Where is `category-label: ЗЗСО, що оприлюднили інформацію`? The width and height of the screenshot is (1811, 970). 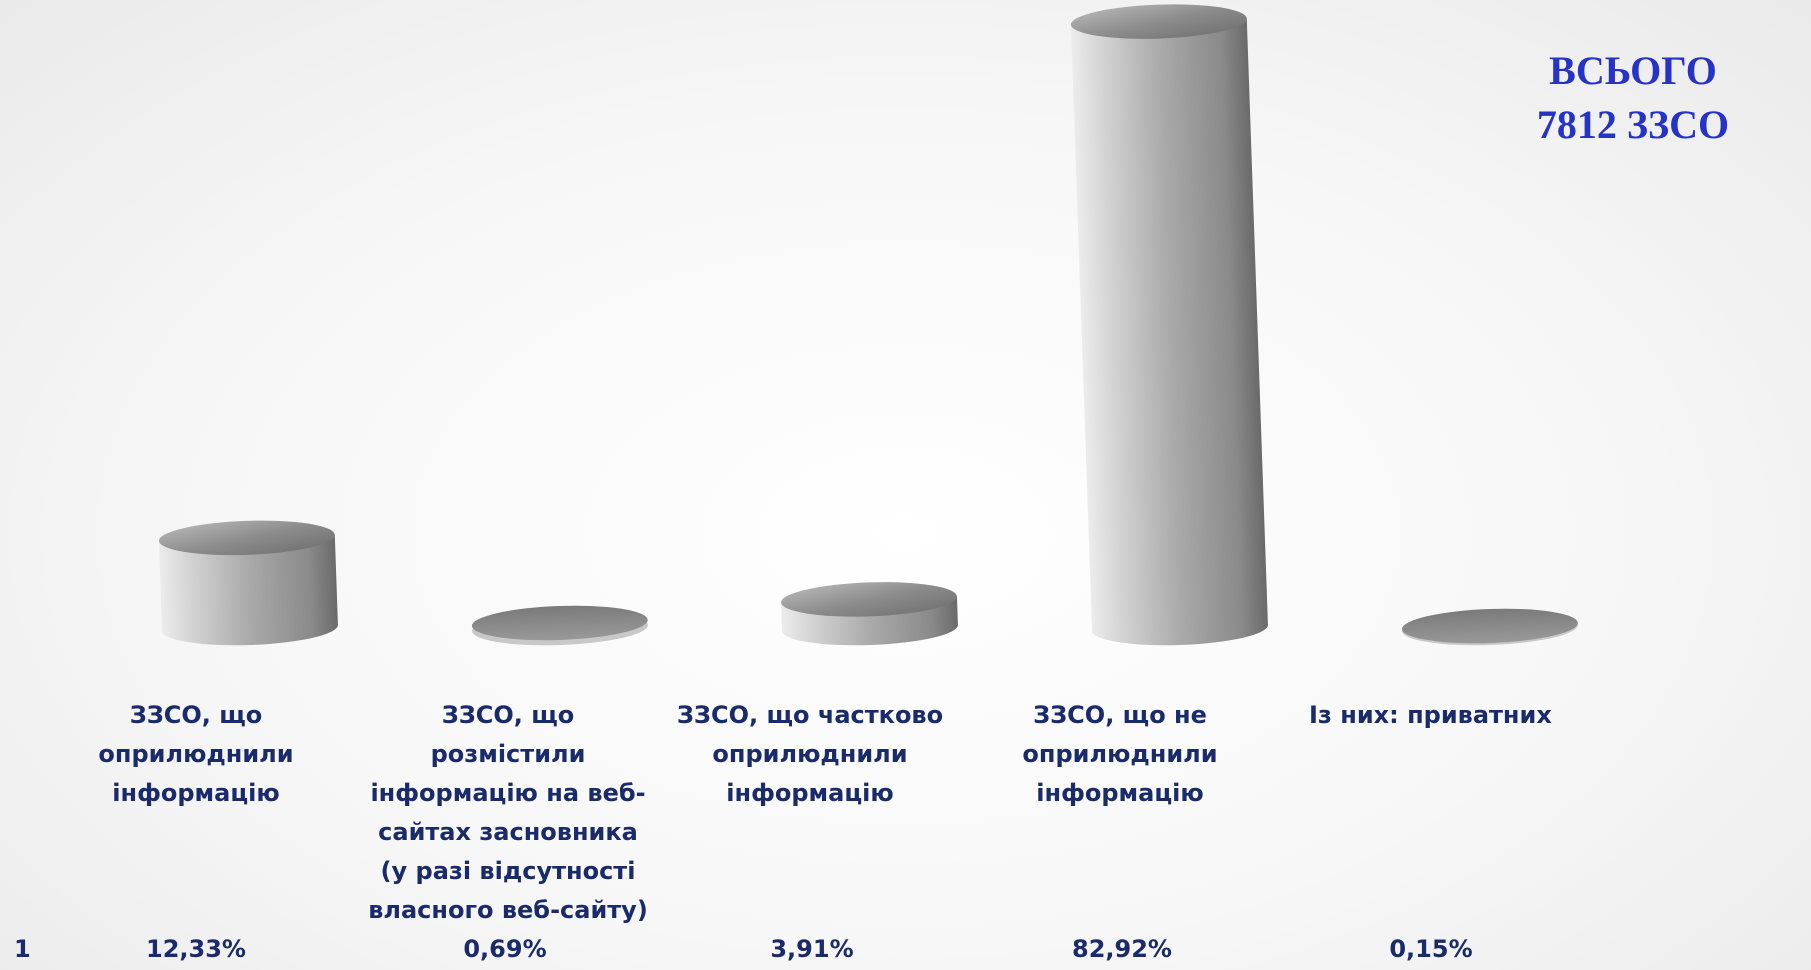
category-label: ЗЗСО, що оприлюднили інформацію is located at coordinates (196, 754).